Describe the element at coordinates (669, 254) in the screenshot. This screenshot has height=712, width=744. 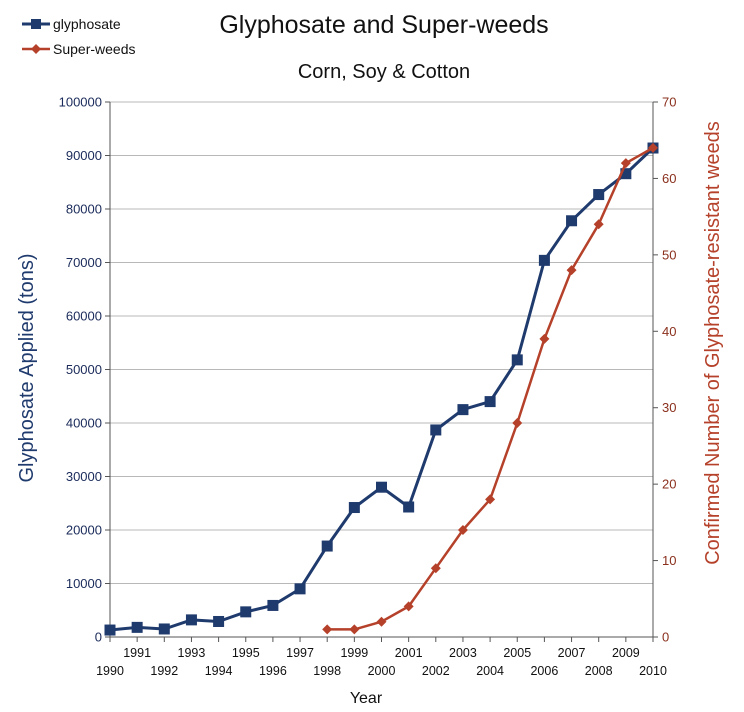
I see `y-right-tick-label: 50` at that location.